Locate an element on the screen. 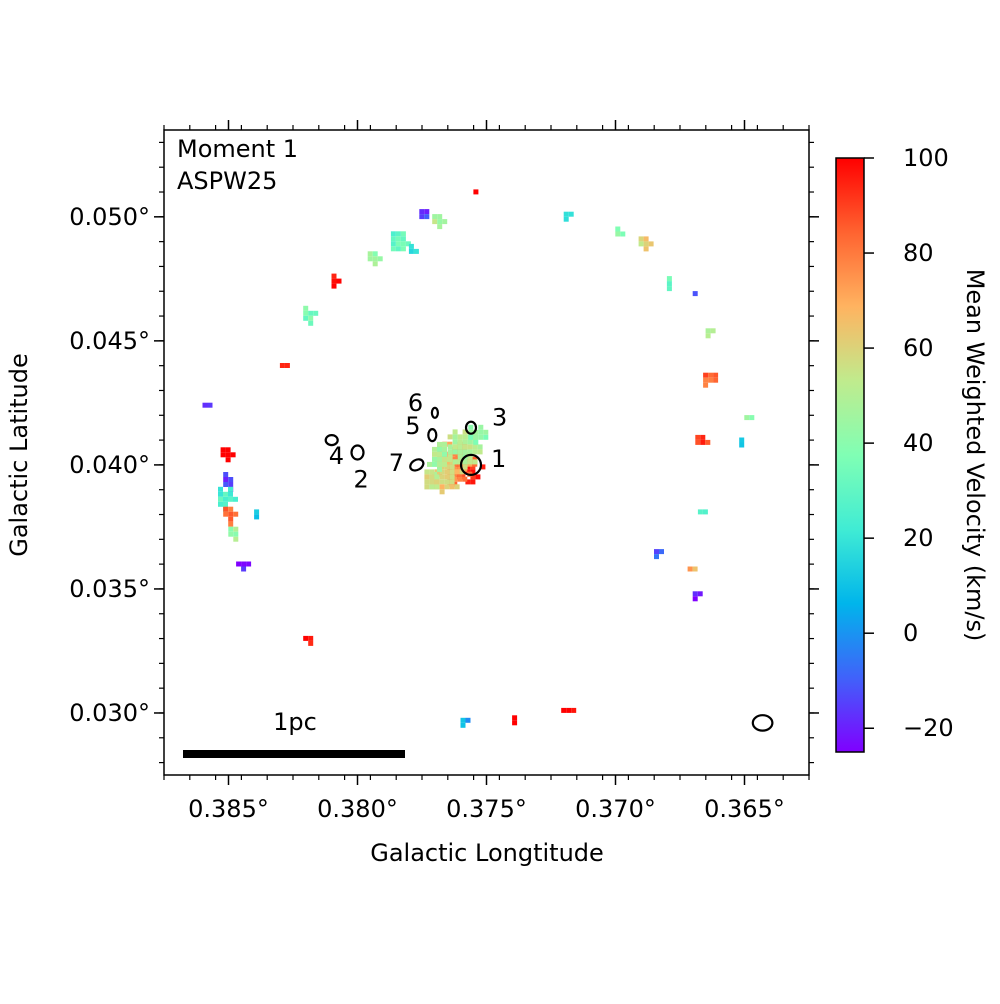  colorbar-tick-label: 60 is located at coordinates (918, 348).